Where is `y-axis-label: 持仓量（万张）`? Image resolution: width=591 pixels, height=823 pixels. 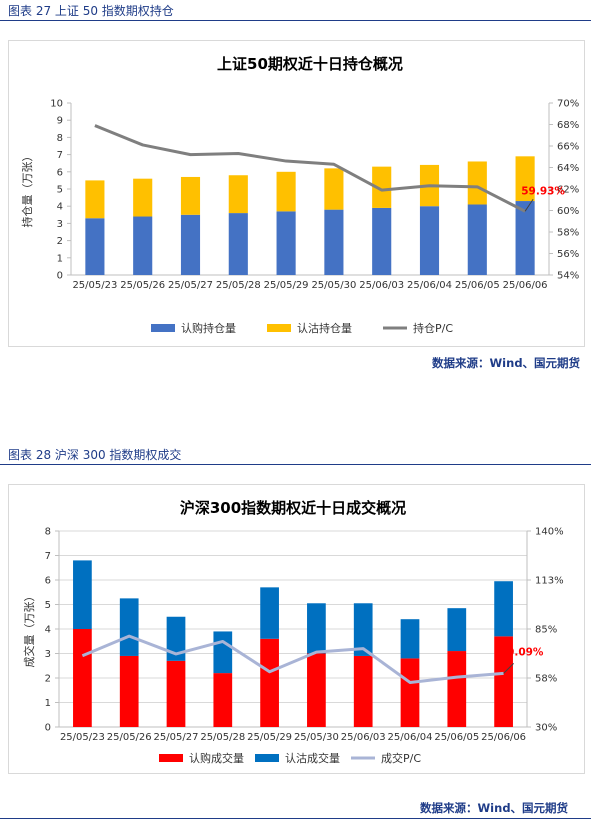 y-axis-label: 持仓量（万张） is located at coordinates (27, 189).